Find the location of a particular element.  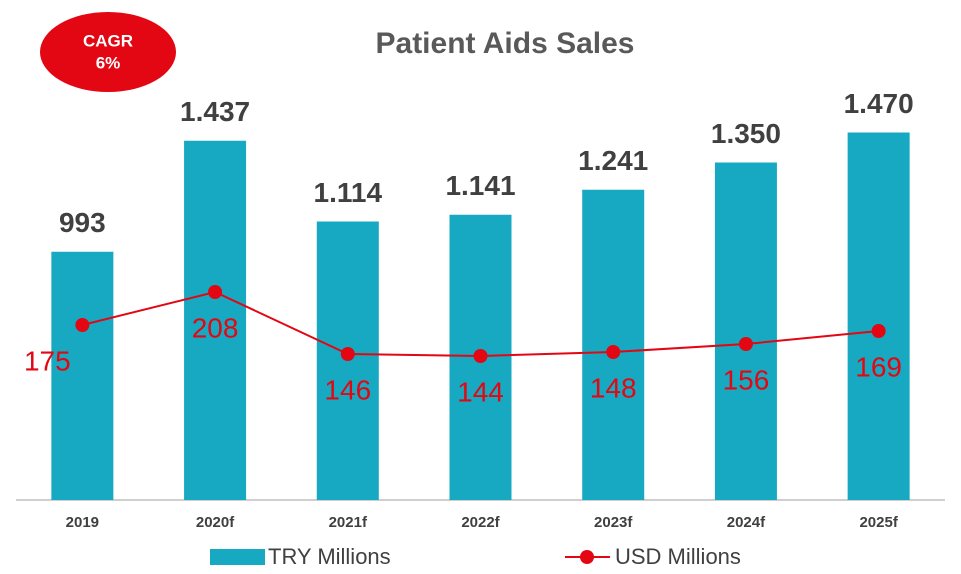

x-tick-label: 2024f is located at coordinates (746, 522).